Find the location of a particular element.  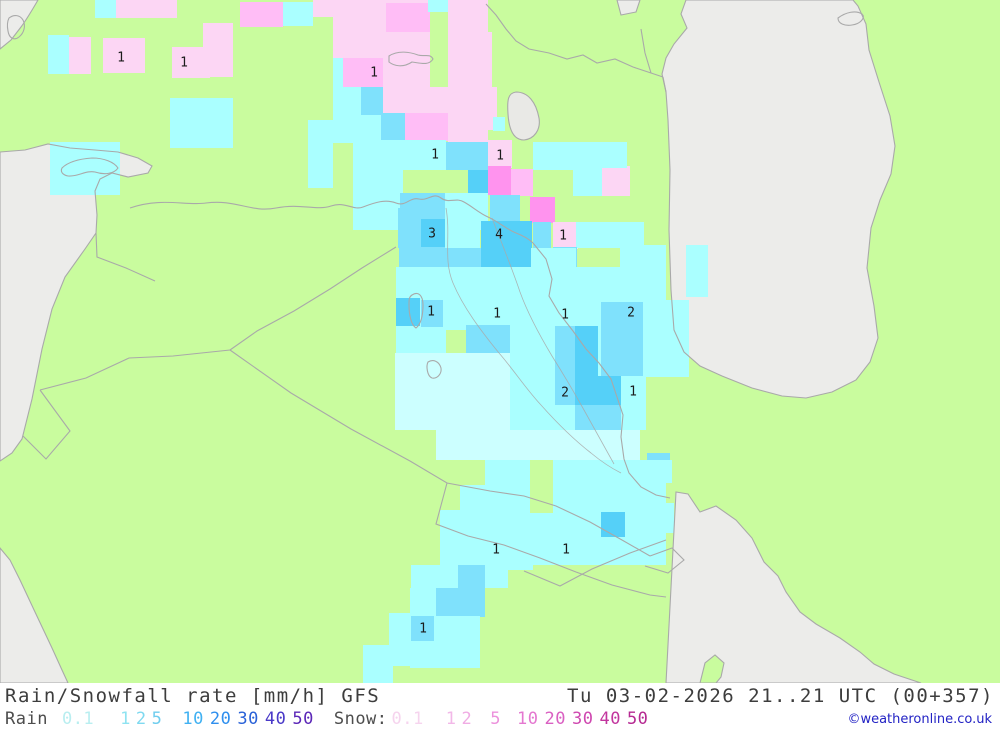

snow-legend-value: 1 is located at coordinates (451, 719).